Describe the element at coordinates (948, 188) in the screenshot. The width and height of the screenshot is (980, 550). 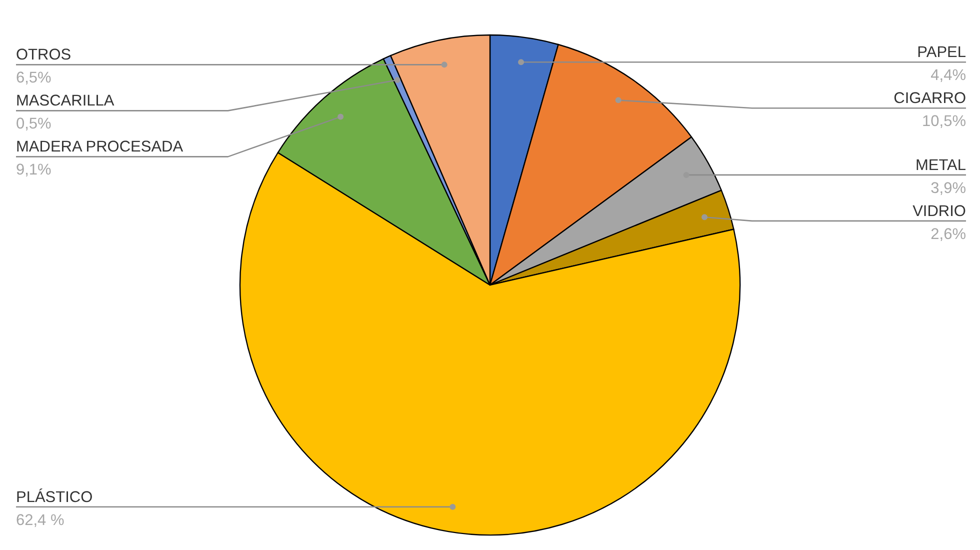
I see `data-label: 3,9%` at that location.